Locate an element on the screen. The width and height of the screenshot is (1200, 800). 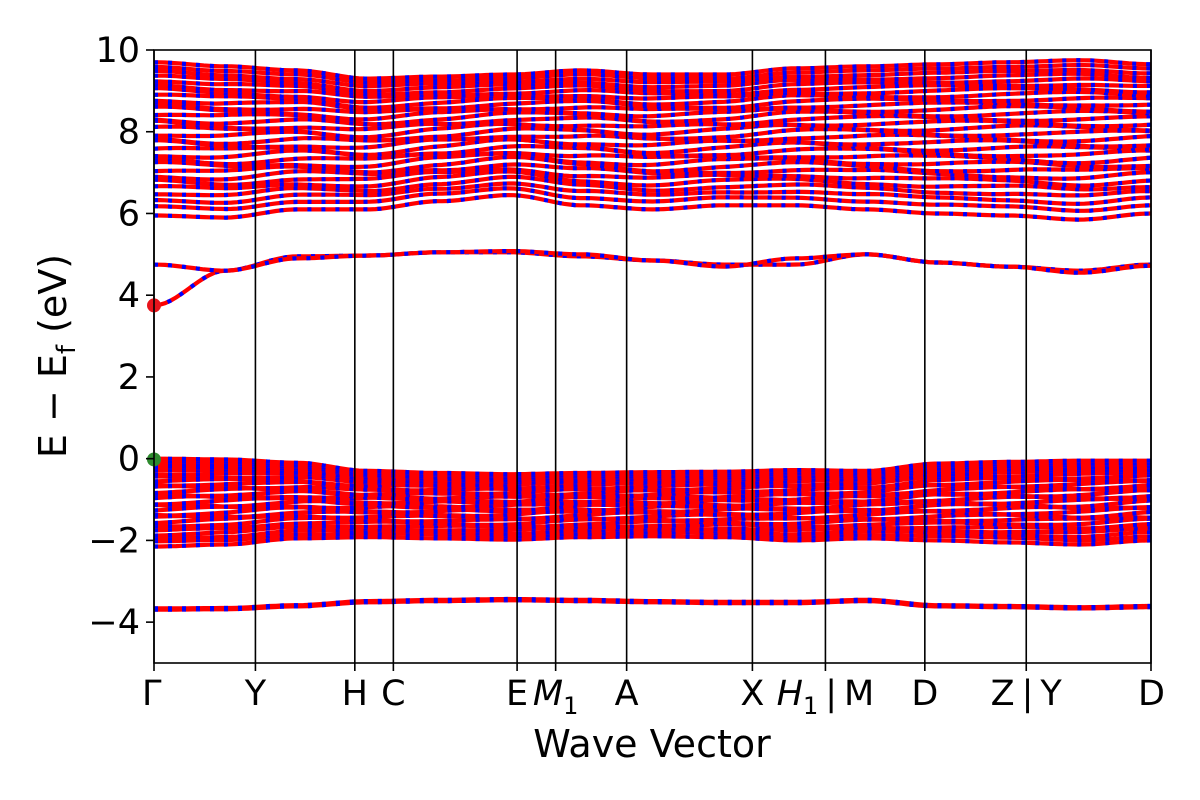
x-tick-label-4-main: E is located at coordinates (517, 694).